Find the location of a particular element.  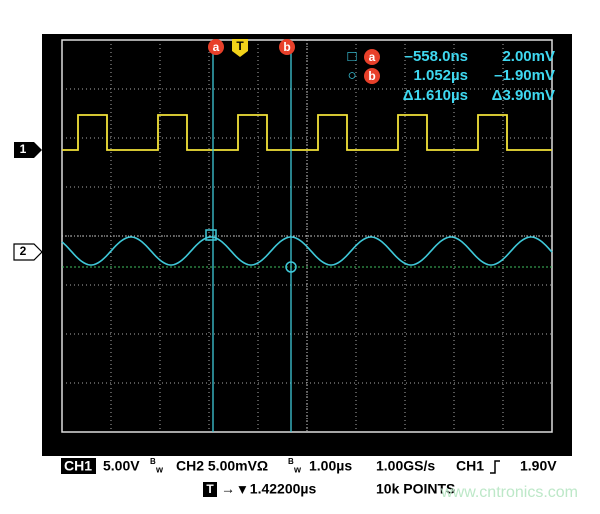

readout-tag-text: b is located at coordinates (371, 76).